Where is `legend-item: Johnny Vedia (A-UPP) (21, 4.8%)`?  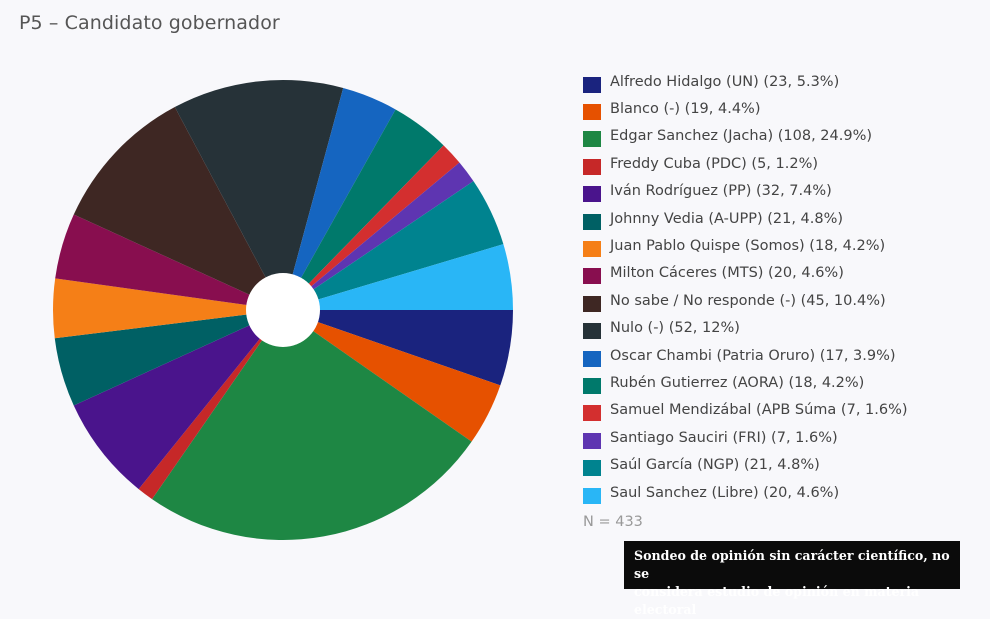
legend-item: Johnny Vedia (A-UPP) (21, 4.8%) is located at coordinates (745, 218).